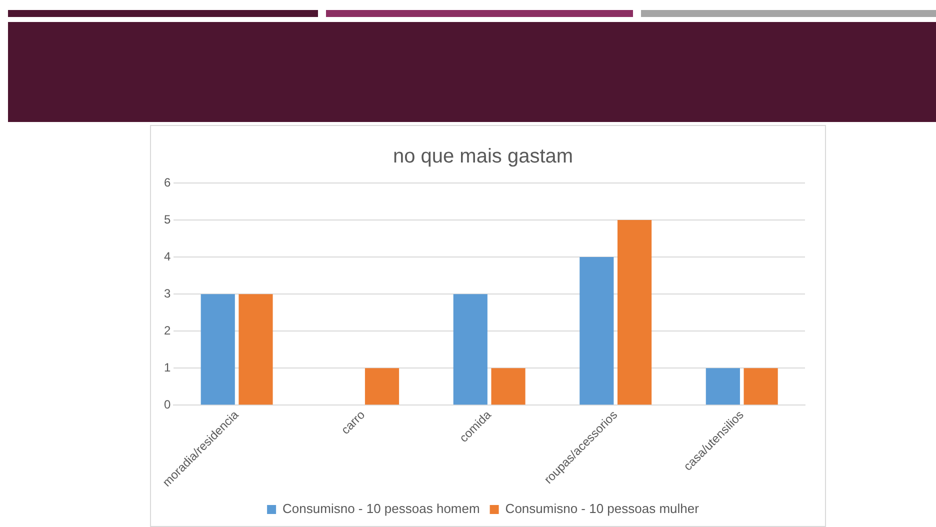 The height and width of the screenshot is (527, 936). What do you see at coordinates (167, 182) in the screenshot?
I see `y-tick-label: 6` at bounding box center [167, 182].